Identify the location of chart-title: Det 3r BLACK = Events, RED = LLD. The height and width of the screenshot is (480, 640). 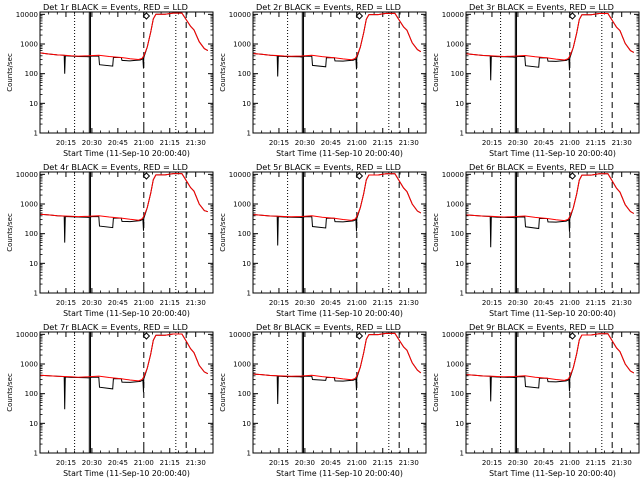
(541, 7).